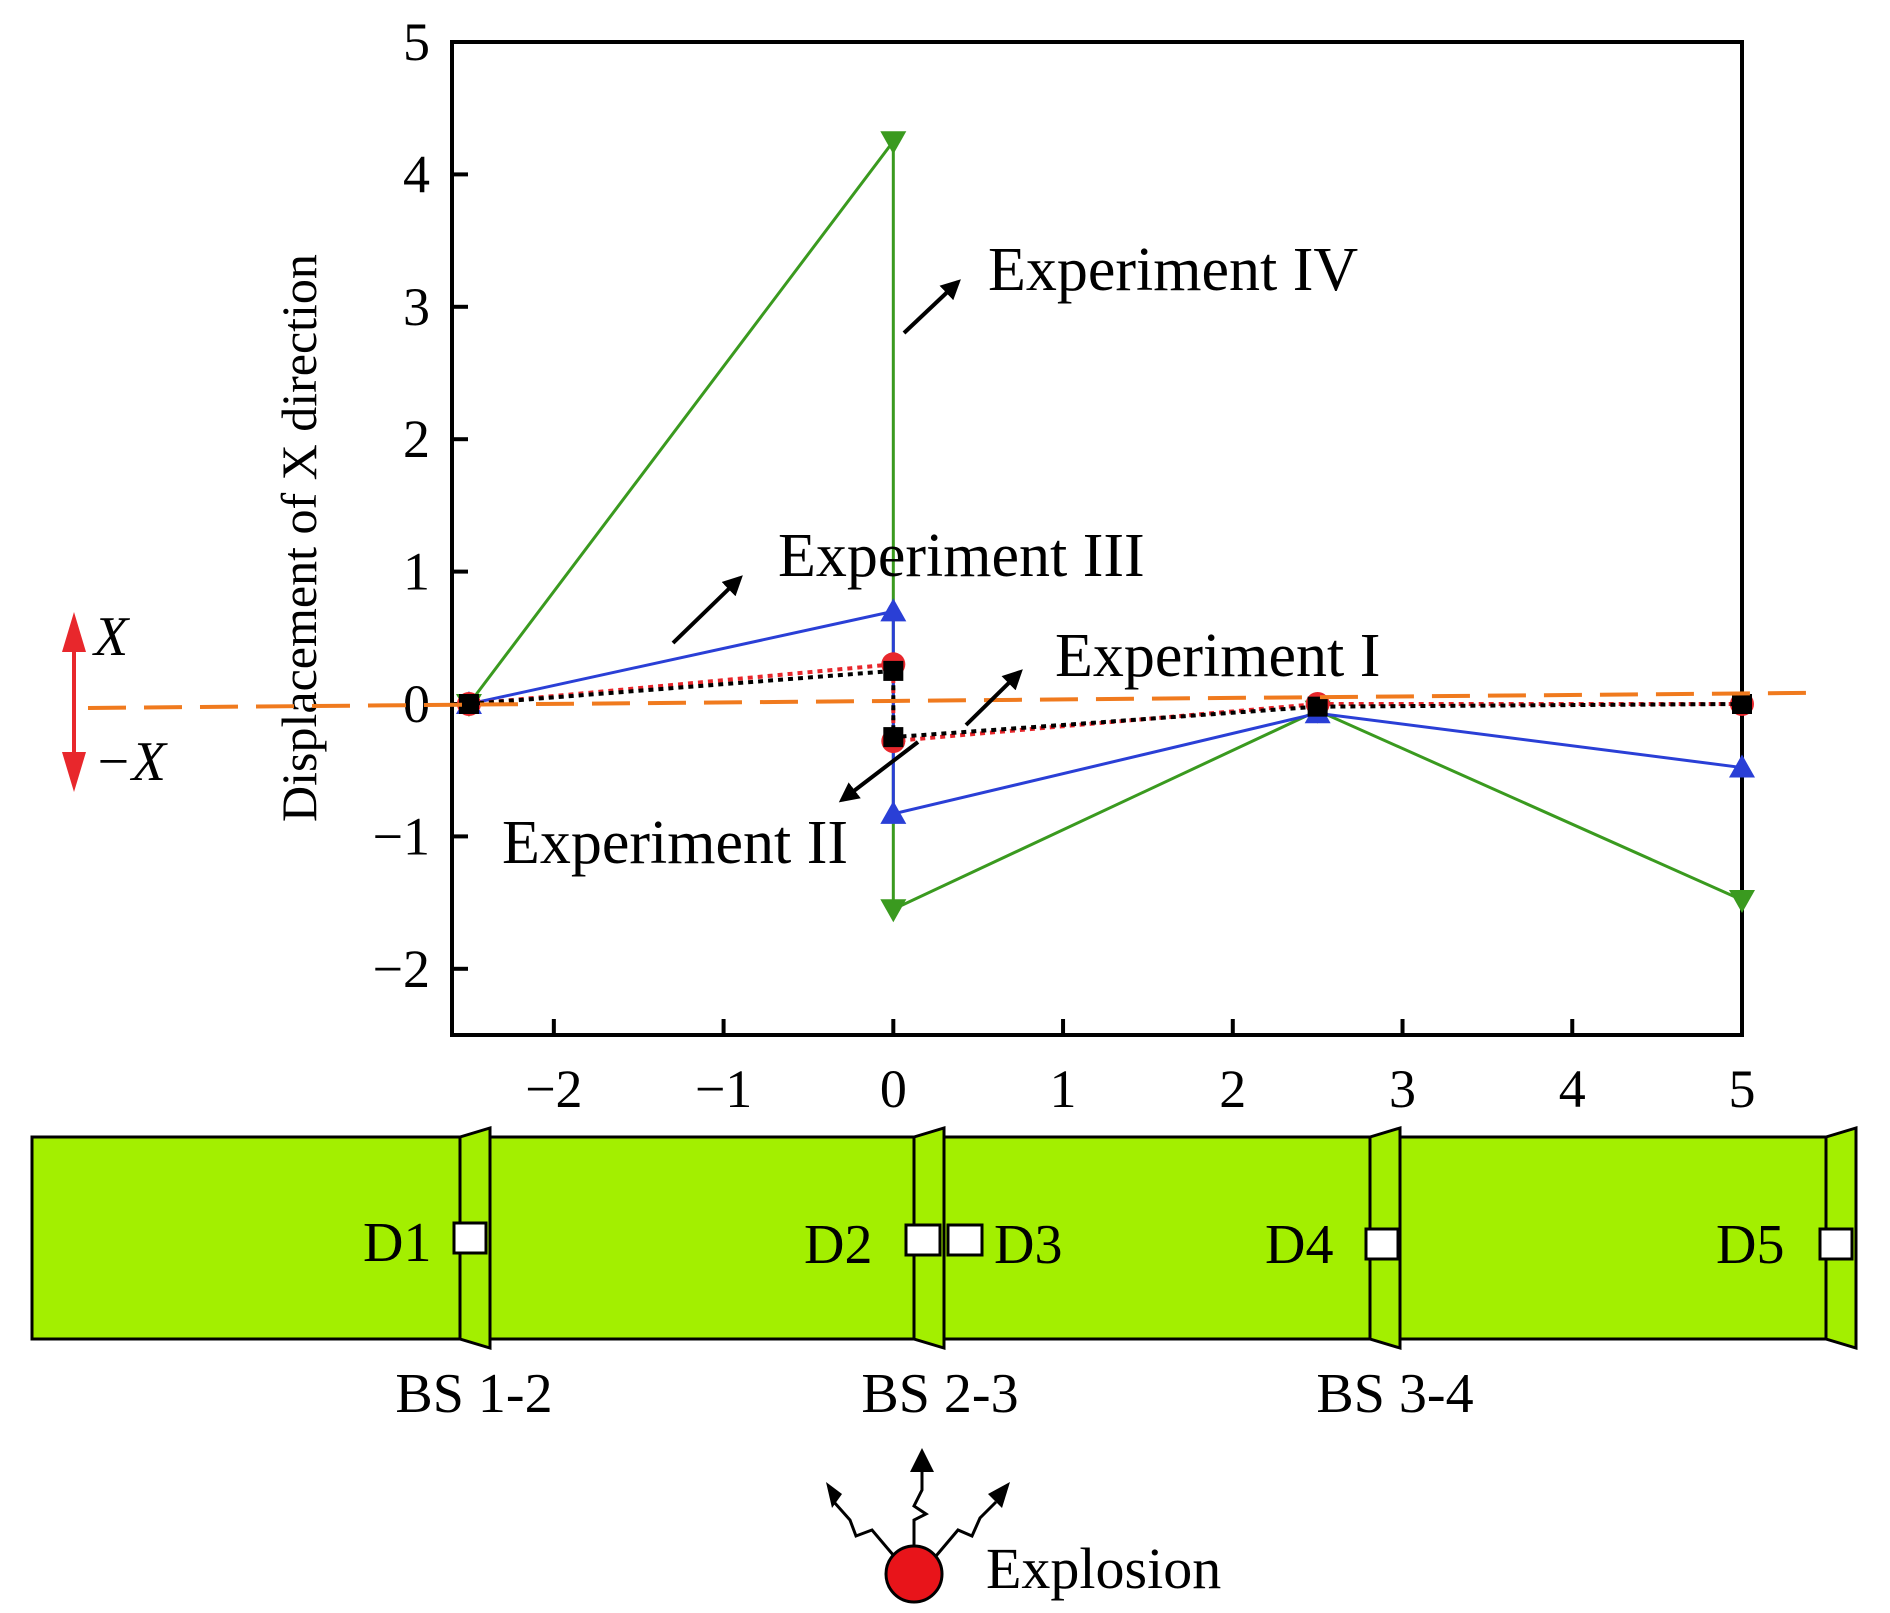 This screenshot has height=1613, width=1890. What do you see at coordinates (1299, 1245) in the screenshot?
I see `detector-d4-label: D4` at bounding box center [1299, 1245].